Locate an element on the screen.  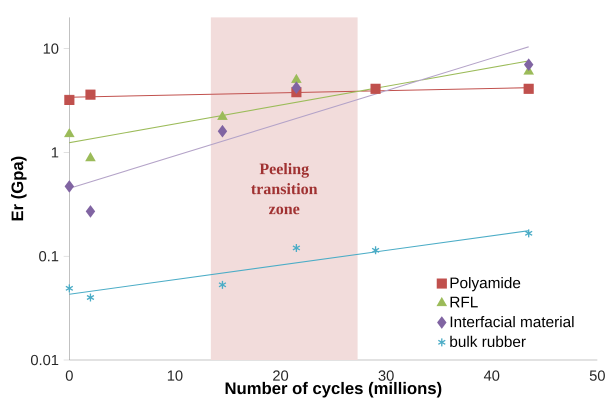
legend-label: bulk rubber is located at coordinates (488, 342).